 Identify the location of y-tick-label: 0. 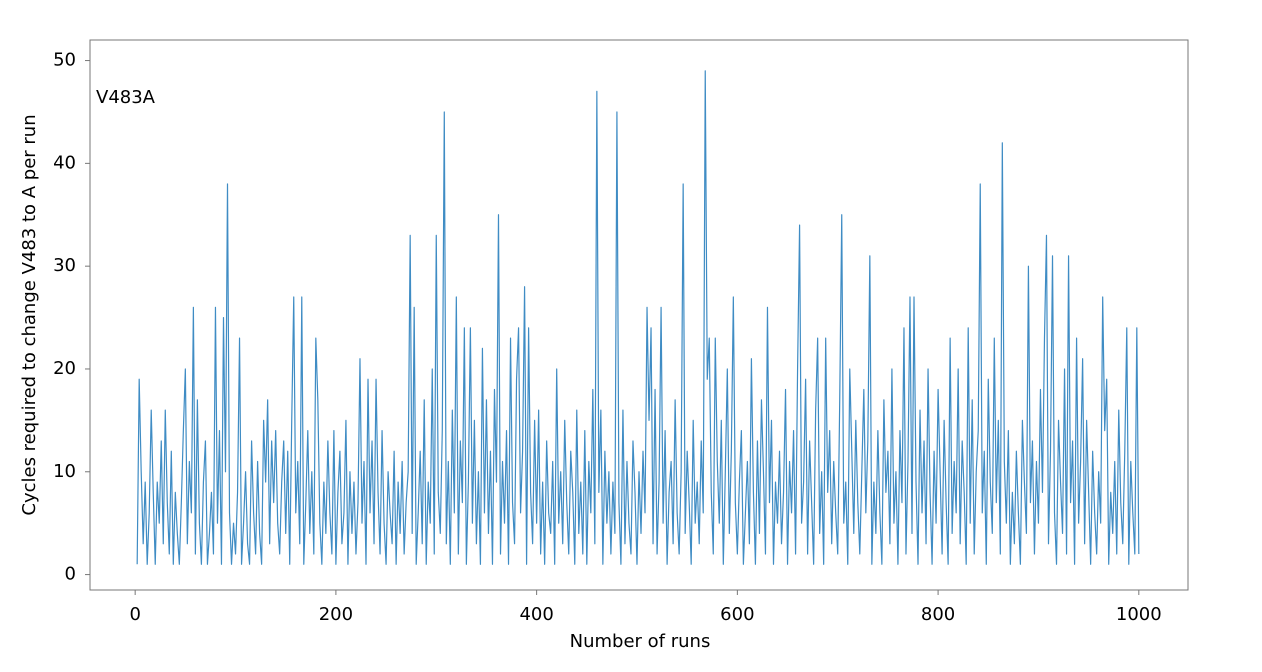
(70, 574).